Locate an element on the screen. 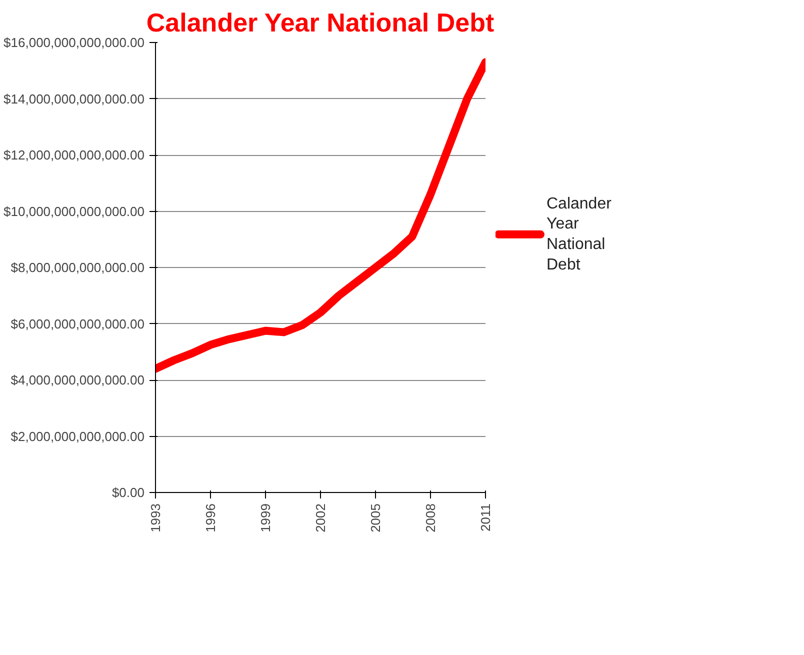  y-tick-label: $2,000,000,000,000.00 is located at coordinates (77, 436).